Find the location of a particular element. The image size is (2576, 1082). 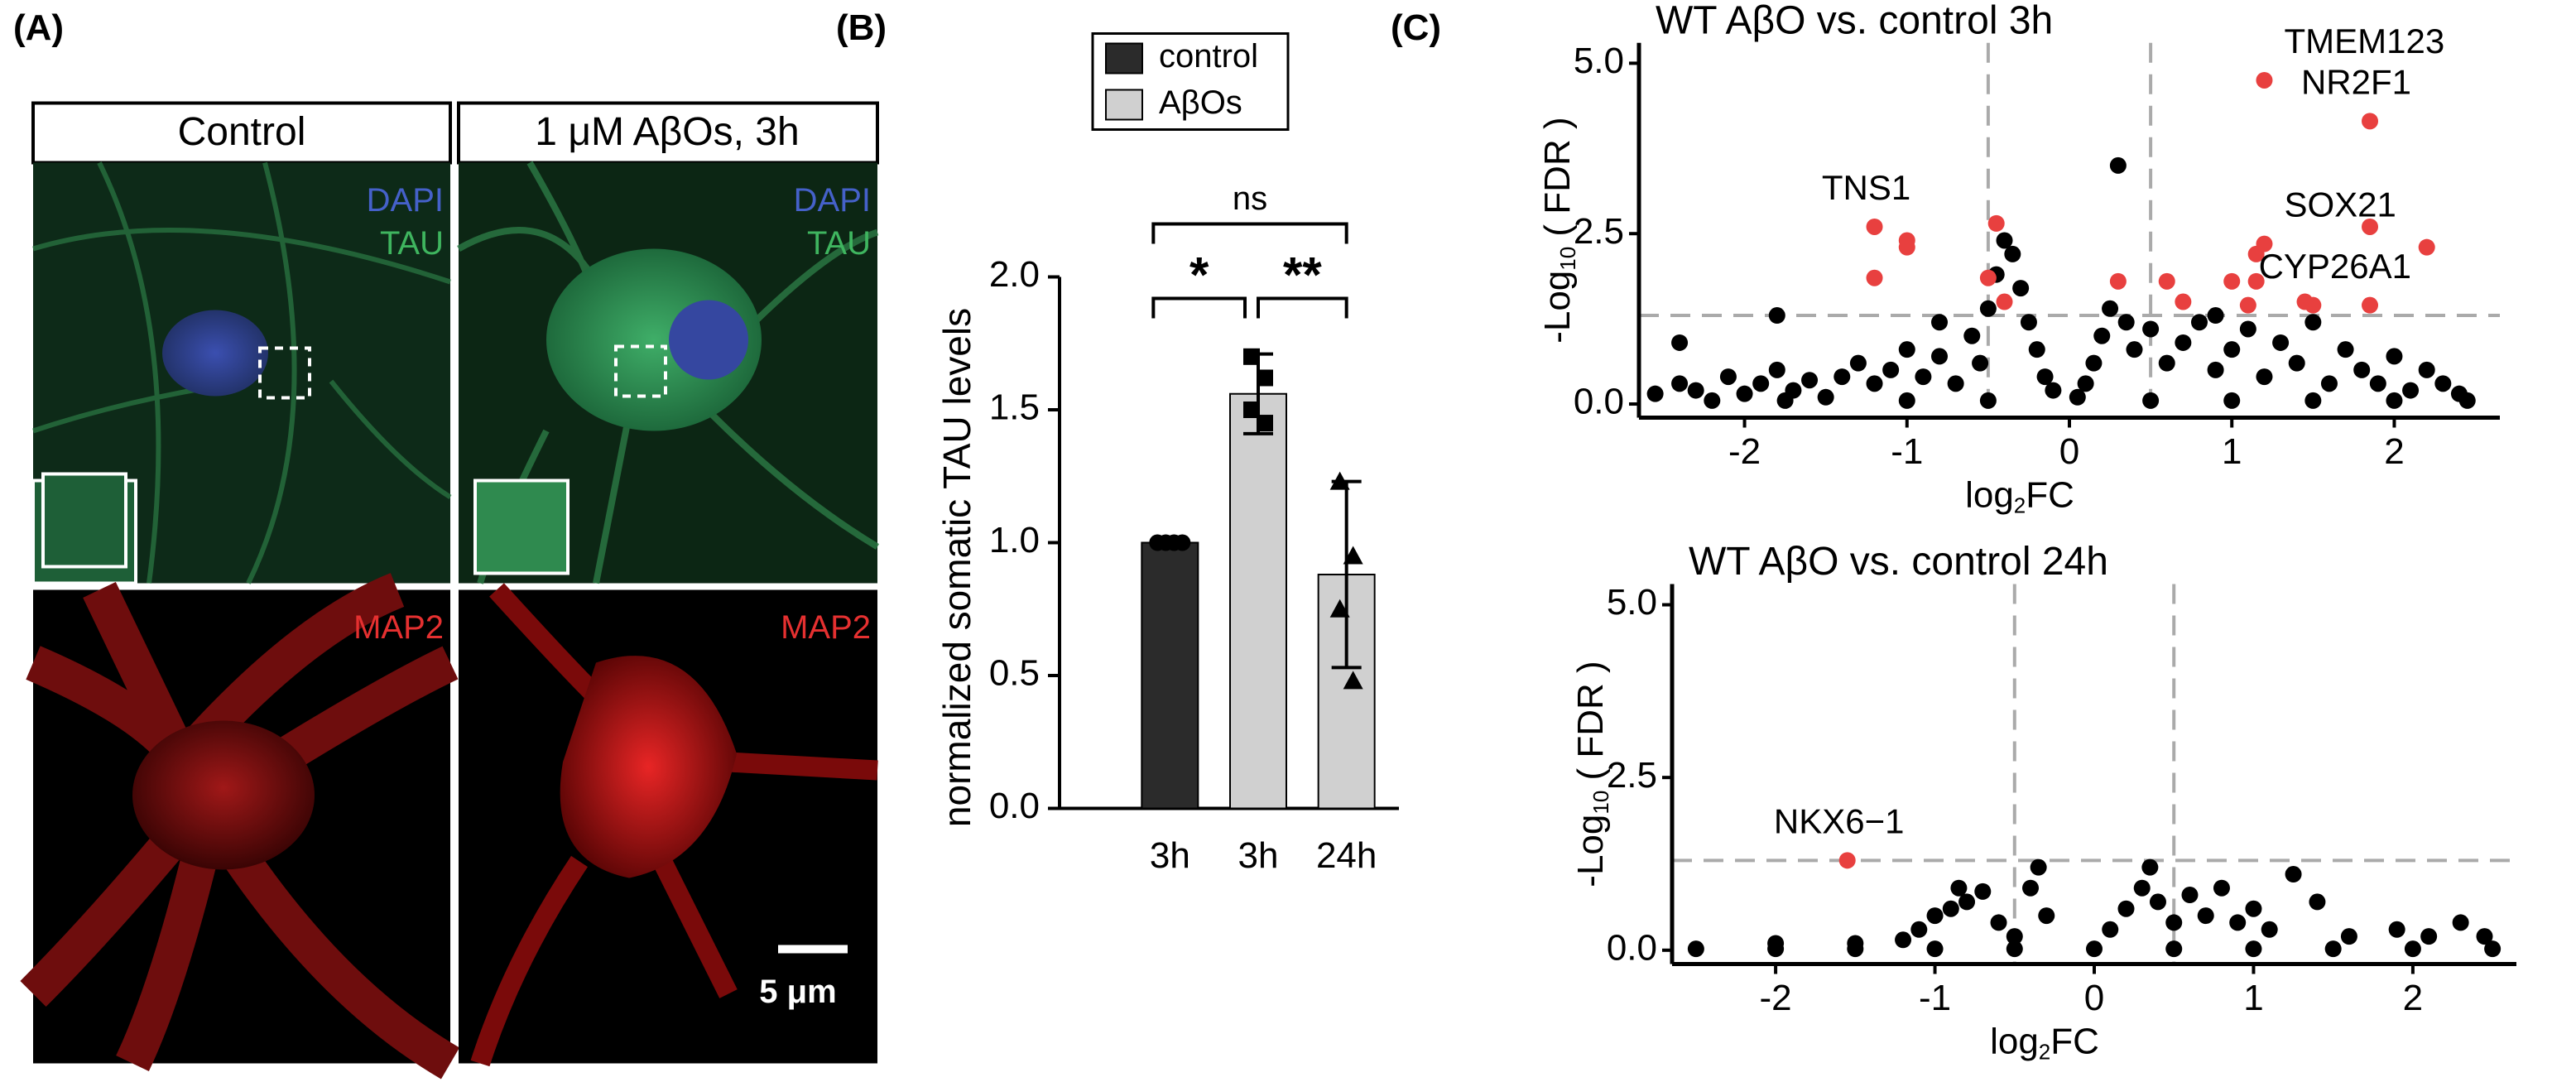

header-box is located at coordinates (241, 133).